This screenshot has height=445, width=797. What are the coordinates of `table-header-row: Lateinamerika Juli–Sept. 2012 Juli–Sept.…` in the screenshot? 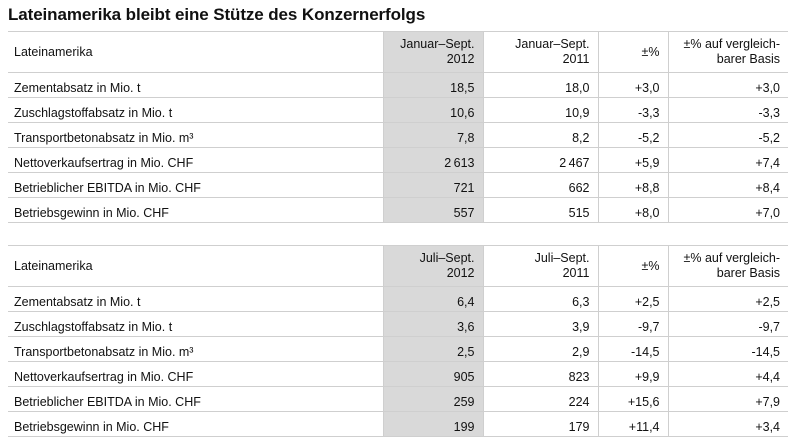 It's located at (398, 266).